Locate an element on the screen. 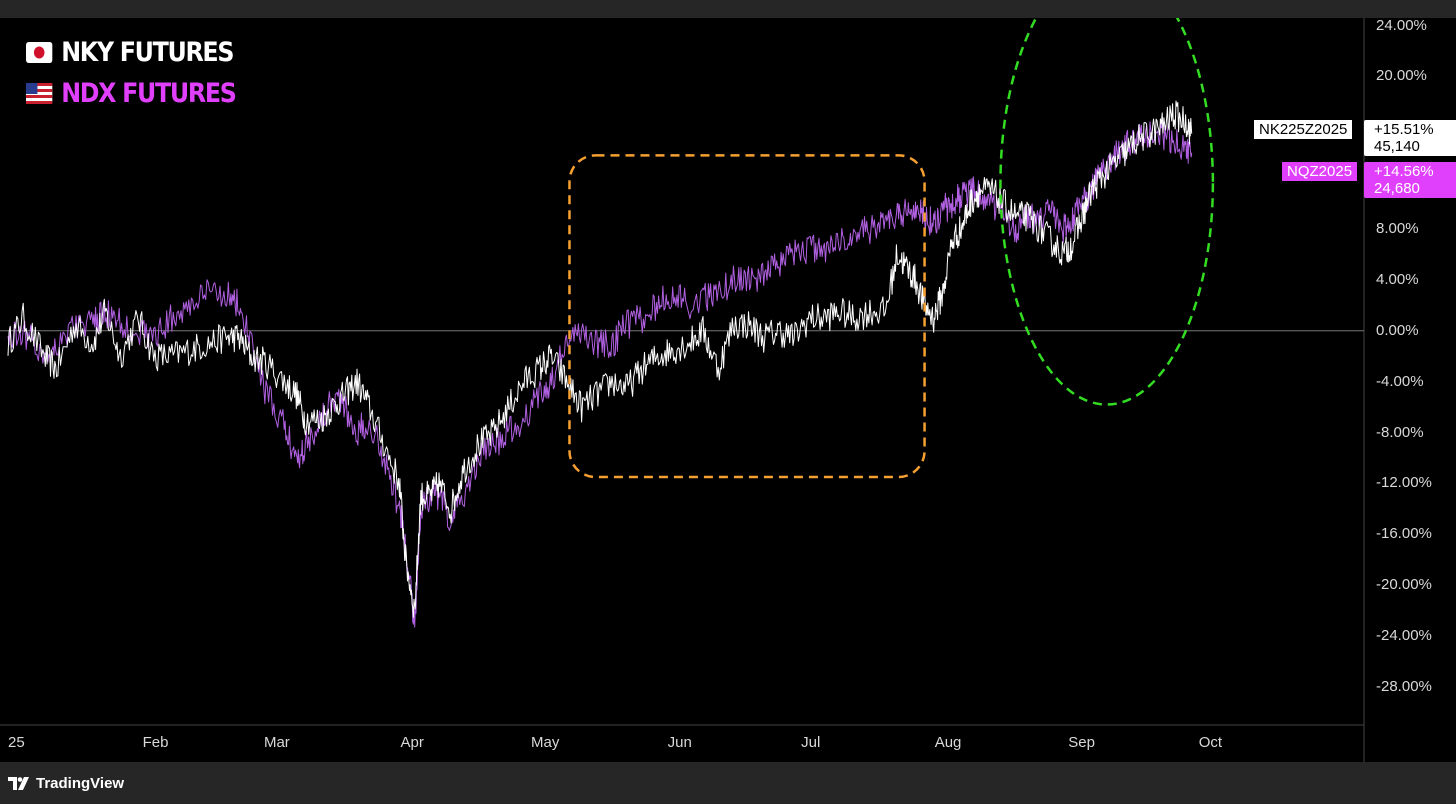  y-tick-label: -16.00% is located at coordinates (1404, 534).